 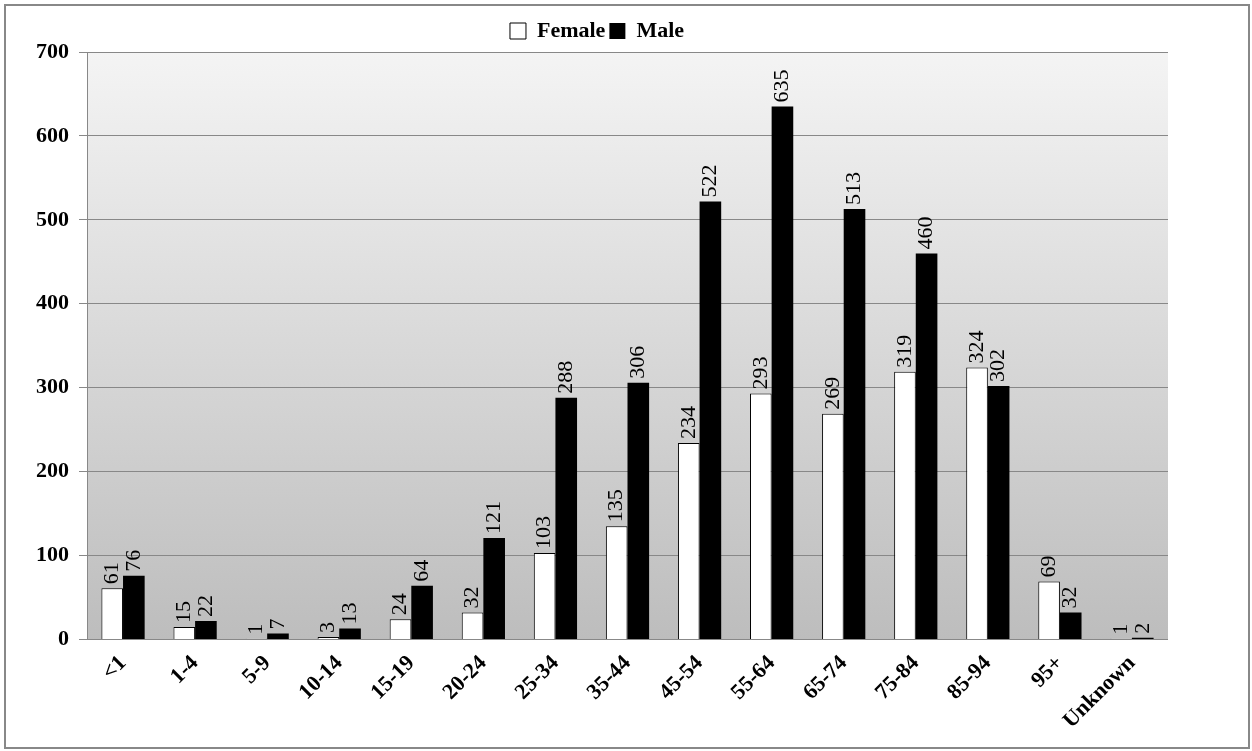 What do you see at coordinates (183, 669) in the screenshot?
I see `x-tick-label: 1-4` at bounding box center [183, 669].